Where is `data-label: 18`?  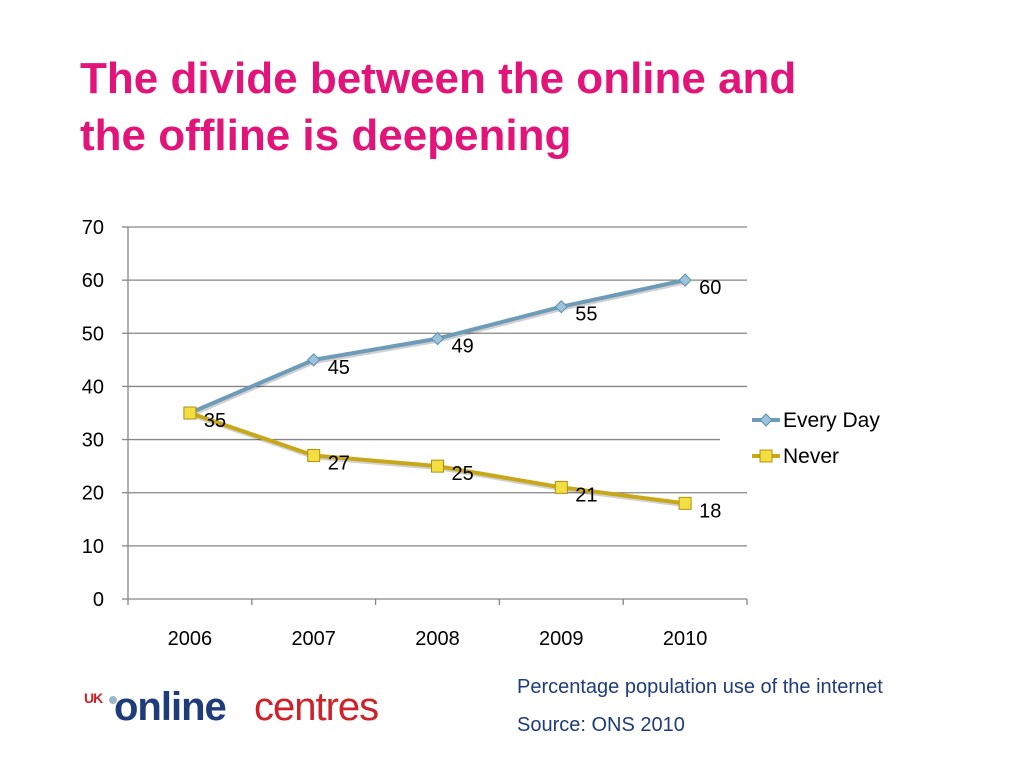 data-label: 18 is located at coordinates (710, 511).